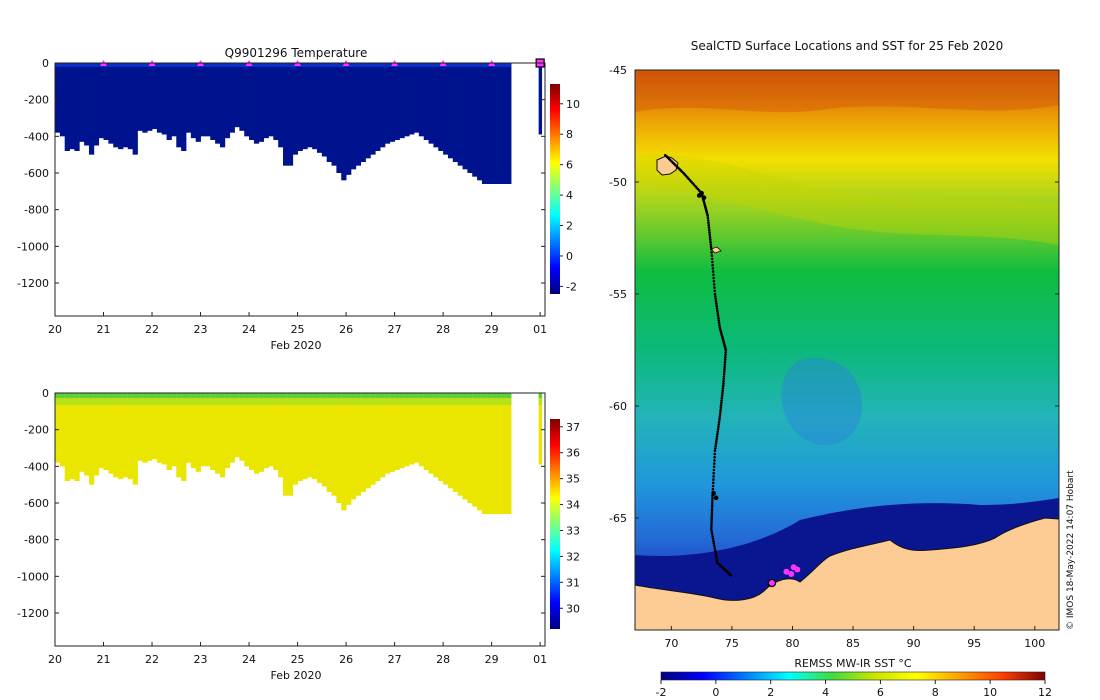  What do you see at coordinates (854, 689) in the screenshot?
I see `sst-colorbar-ticks: -2 0 2 4 6 8 10 12` at bounding box center [854, 689].